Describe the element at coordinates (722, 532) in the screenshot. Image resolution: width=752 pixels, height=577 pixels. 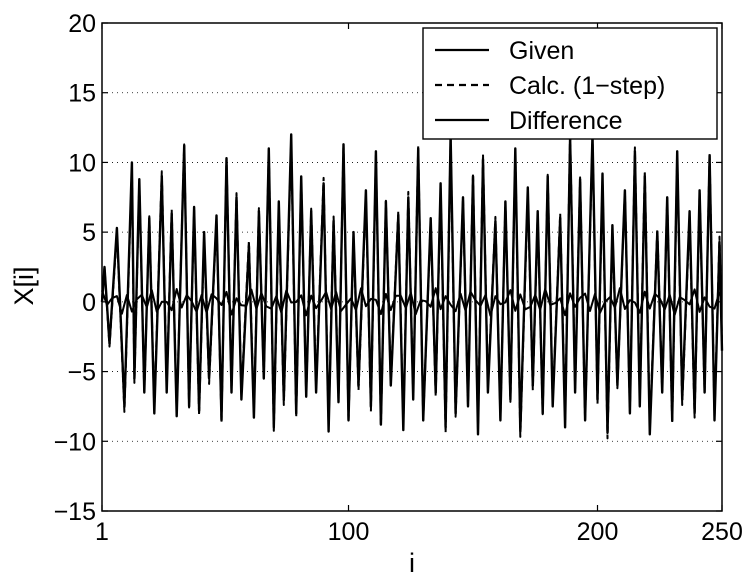
I see `x-tick-label: 250` at that location.